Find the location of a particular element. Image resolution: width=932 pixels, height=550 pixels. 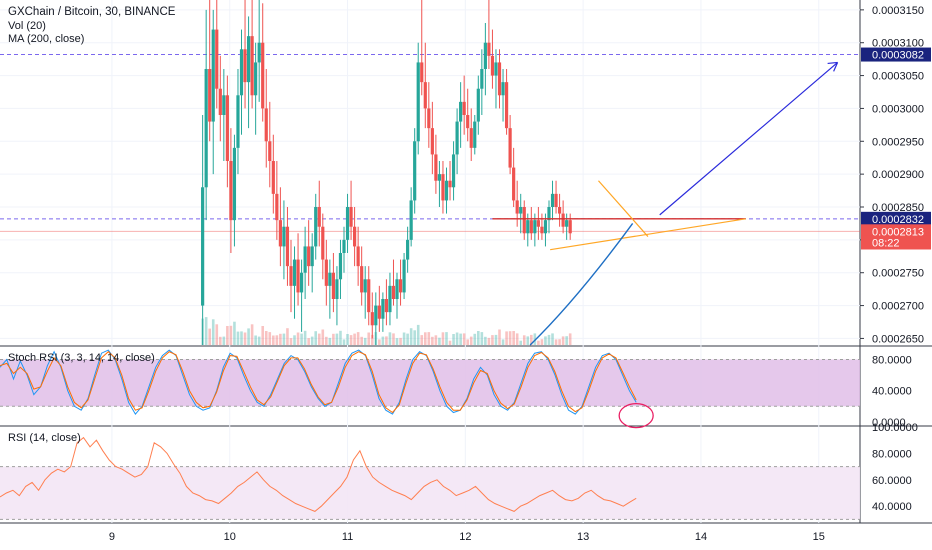

x-tick-label: 14 is located at coordinates (701, 537).